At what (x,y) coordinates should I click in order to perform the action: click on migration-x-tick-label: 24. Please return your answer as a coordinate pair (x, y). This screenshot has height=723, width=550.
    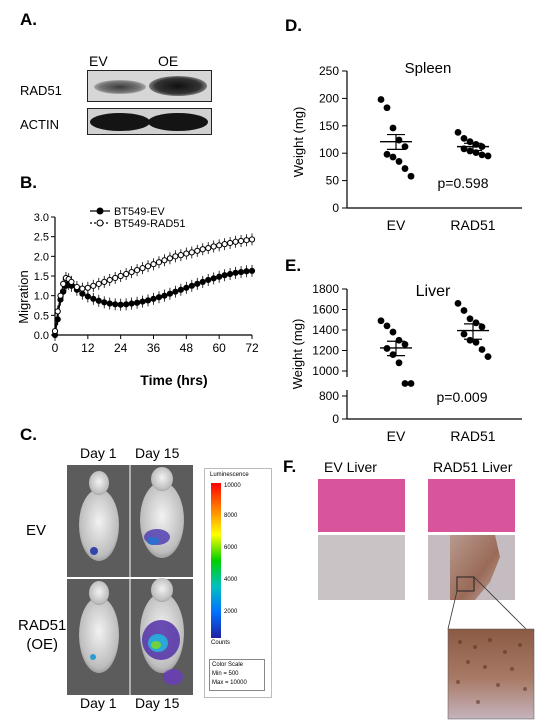
    Looking at the image, I should click on (121, 348).